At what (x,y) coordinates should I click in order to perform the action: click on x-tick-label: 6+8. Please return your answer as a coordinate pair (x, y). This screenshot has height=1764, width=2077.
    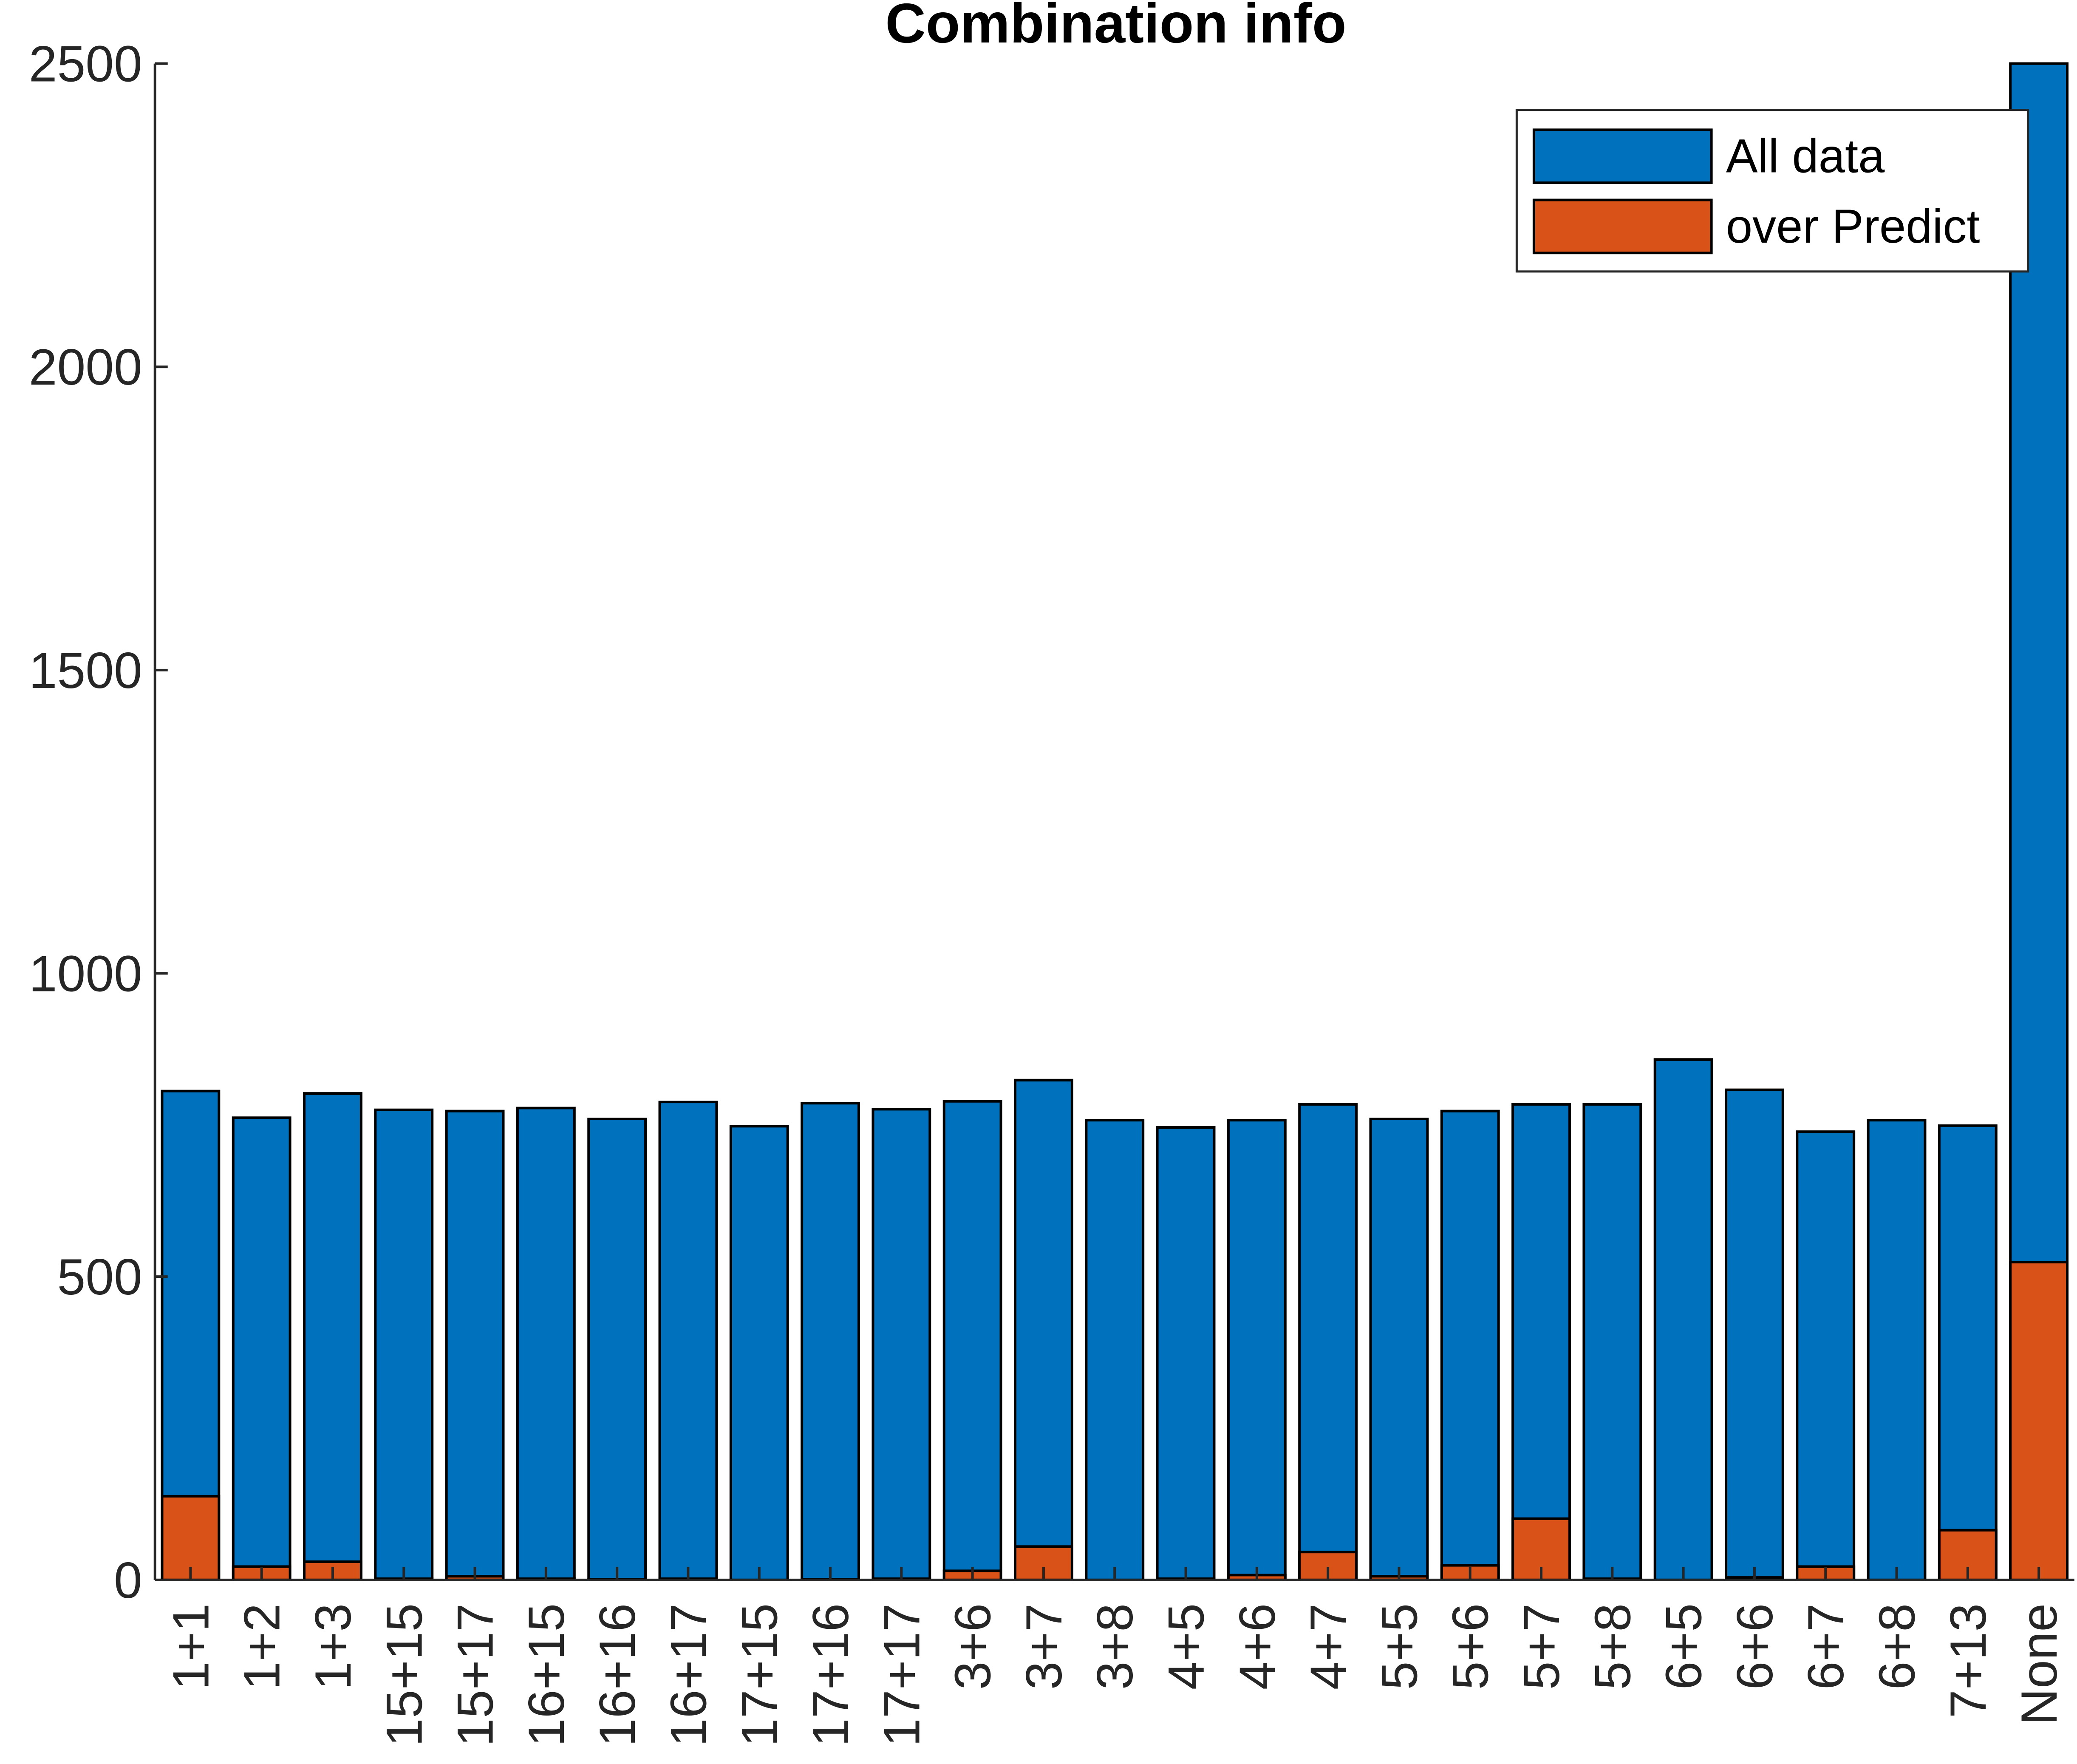
    Looking at the image, I should click on (1897, 1646).